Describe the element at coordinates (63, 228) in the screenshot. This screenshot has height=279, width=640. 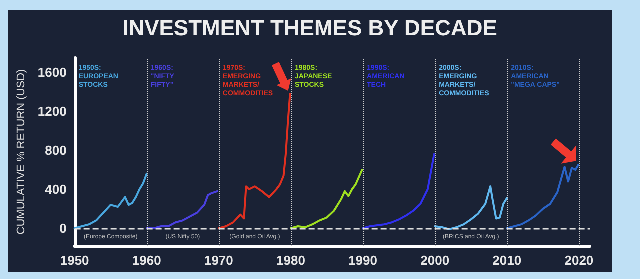
I see `y-tick-label: 0` at that location.